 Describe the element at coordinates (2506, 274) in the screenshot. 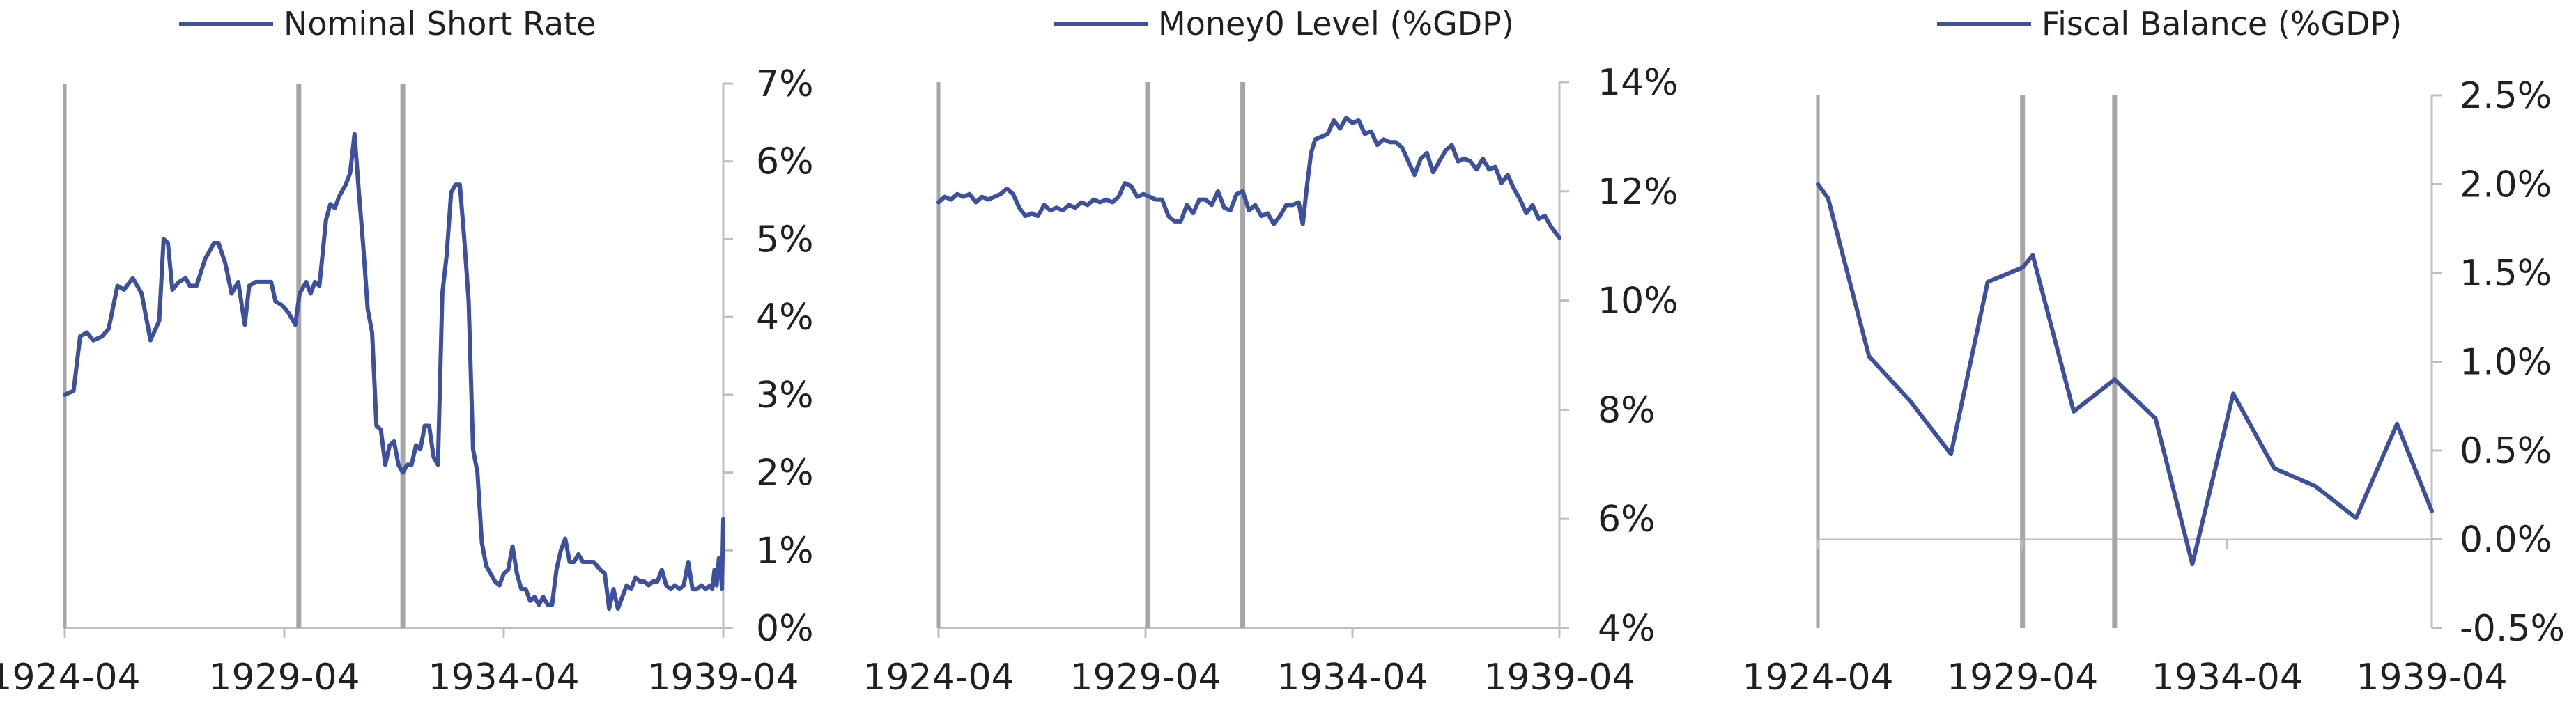

I see `y-tick-label: 1.5%` at that location.